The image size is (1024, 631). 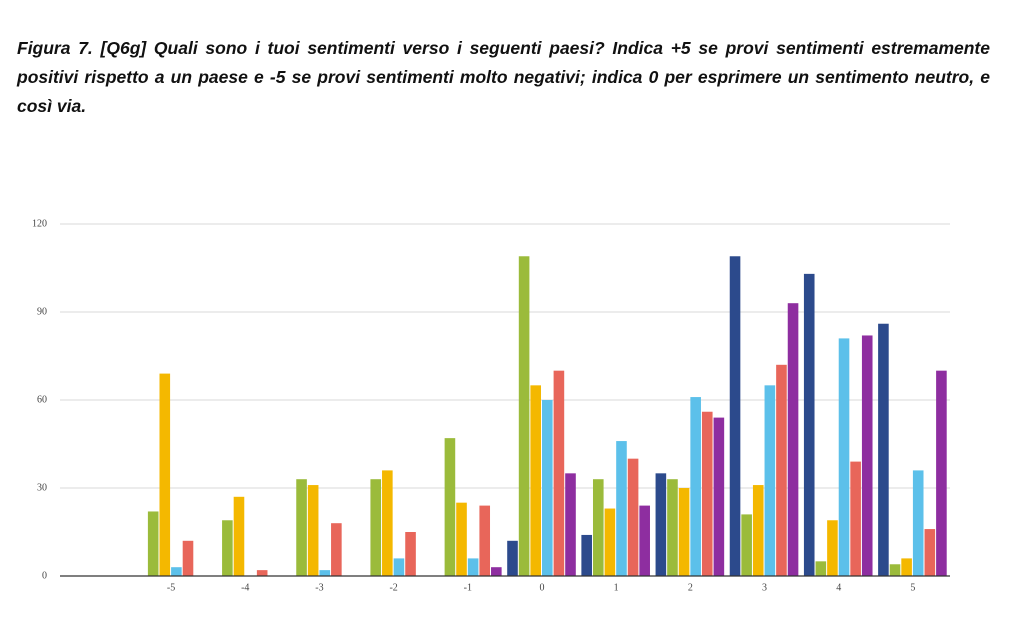 What do you see at coordinates (912, 587) in the screenshot?
I see `x-tick-label: 5` at bounding box center [912, 587].